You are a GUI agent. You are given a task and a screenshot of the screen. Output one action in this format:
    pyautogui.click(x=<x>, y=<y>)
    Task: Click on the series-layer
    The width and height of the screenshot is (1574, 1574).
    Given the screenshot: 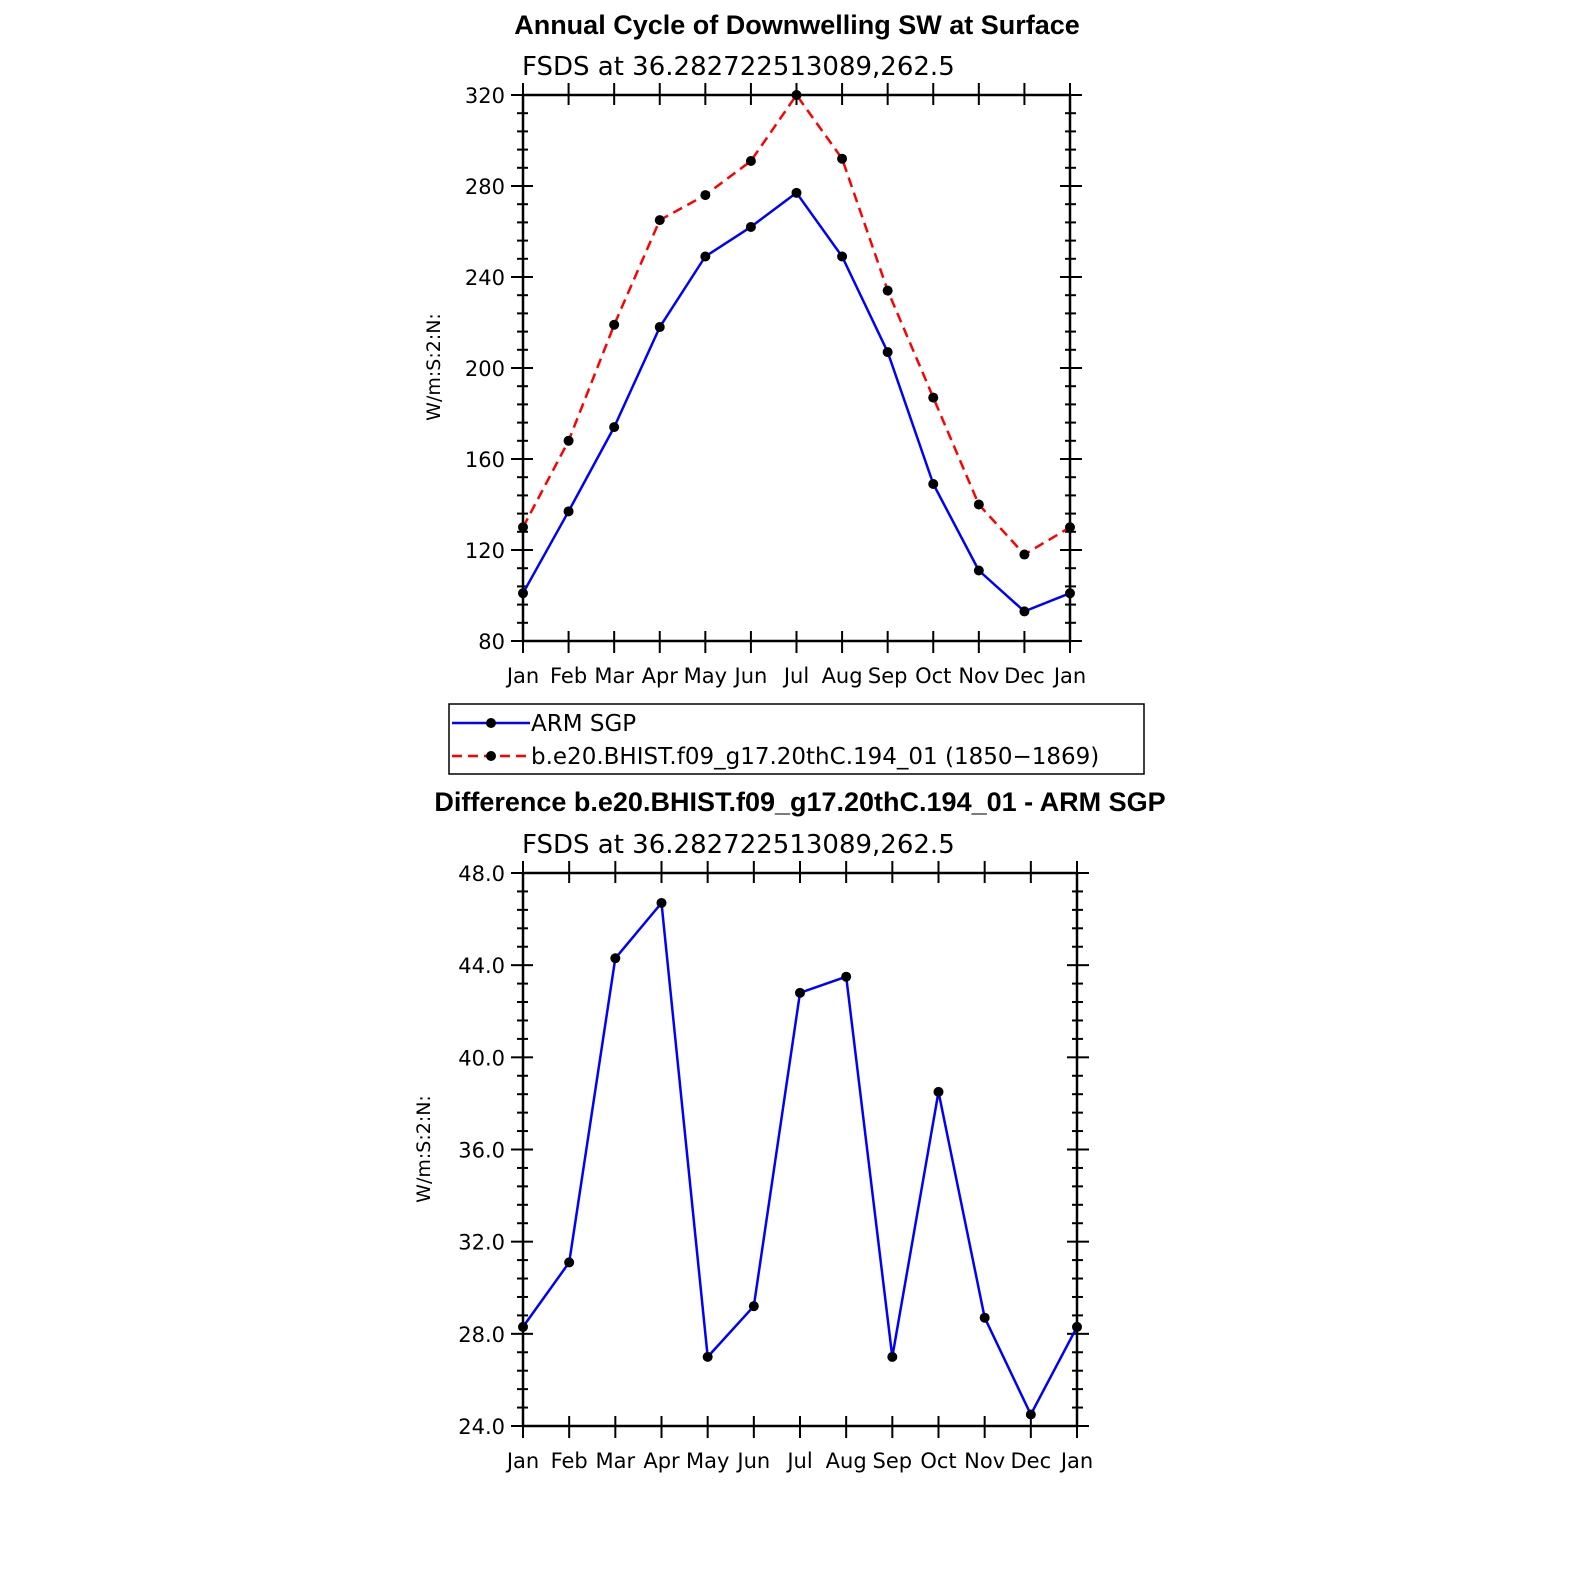 What is the action you would take?
    pyautogui.click(x=796, y=353)
    